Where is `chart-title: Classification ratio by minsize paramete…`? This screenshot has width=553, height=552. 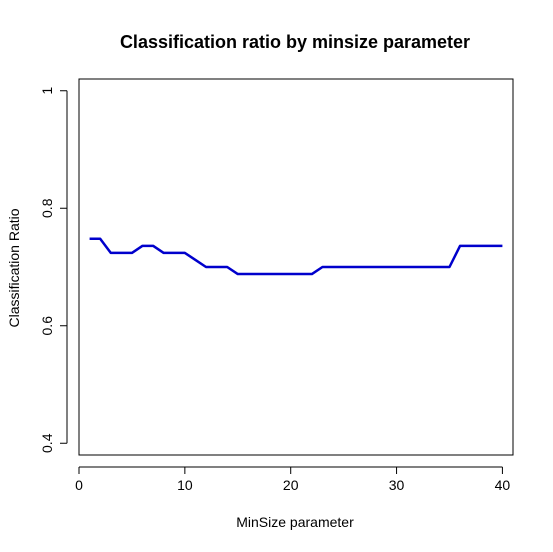
chart-title: Classification ratio by minsize paramete… is located at coordinates (295, 42).